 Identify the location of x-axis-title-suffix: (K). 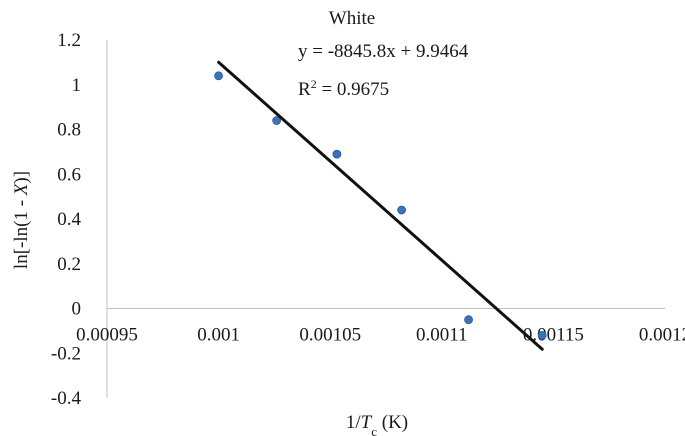
(392, 422).